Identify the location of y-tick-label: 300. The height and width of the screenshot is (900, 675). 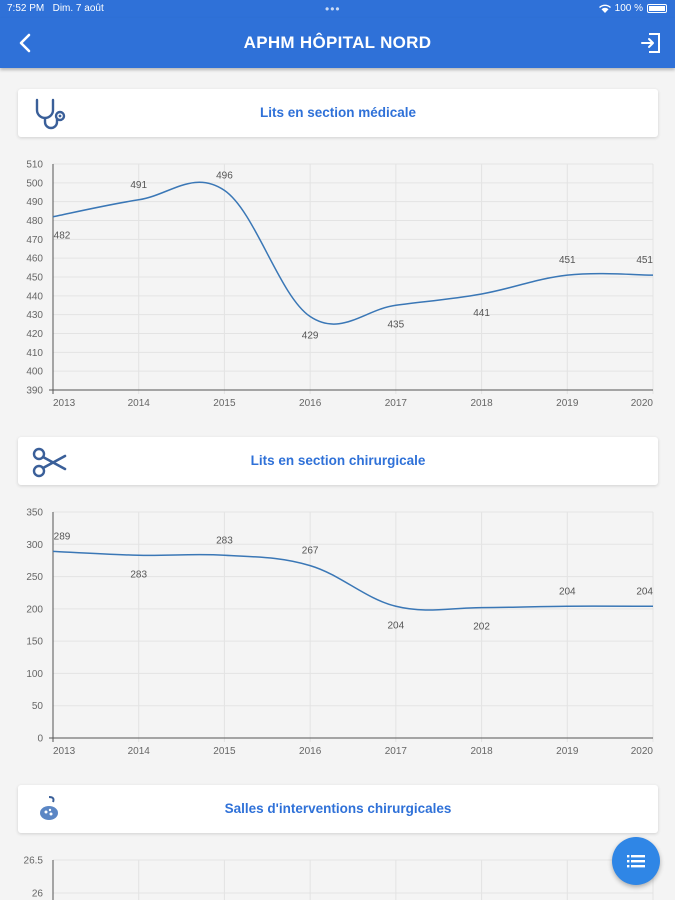
(34, 545).